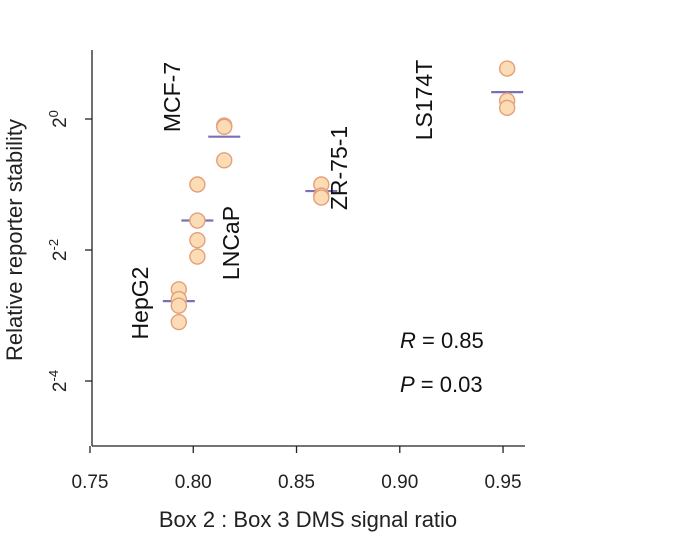  Describe the element at coordinates (408, 340) in the screenshot. I see `r-symbol: R` at that location.